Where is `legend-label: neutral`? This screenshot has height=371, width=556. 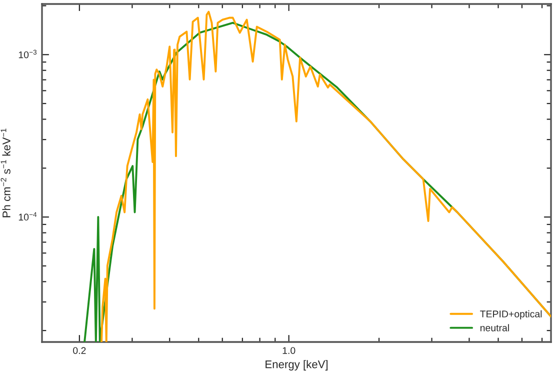 legend-label: neutral is located at coordinates (494, 328).